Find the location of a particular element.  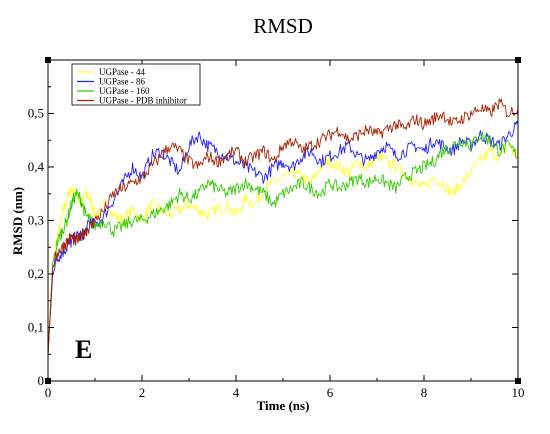

x-tick-label: 0 is located at coordinates (48, 392).